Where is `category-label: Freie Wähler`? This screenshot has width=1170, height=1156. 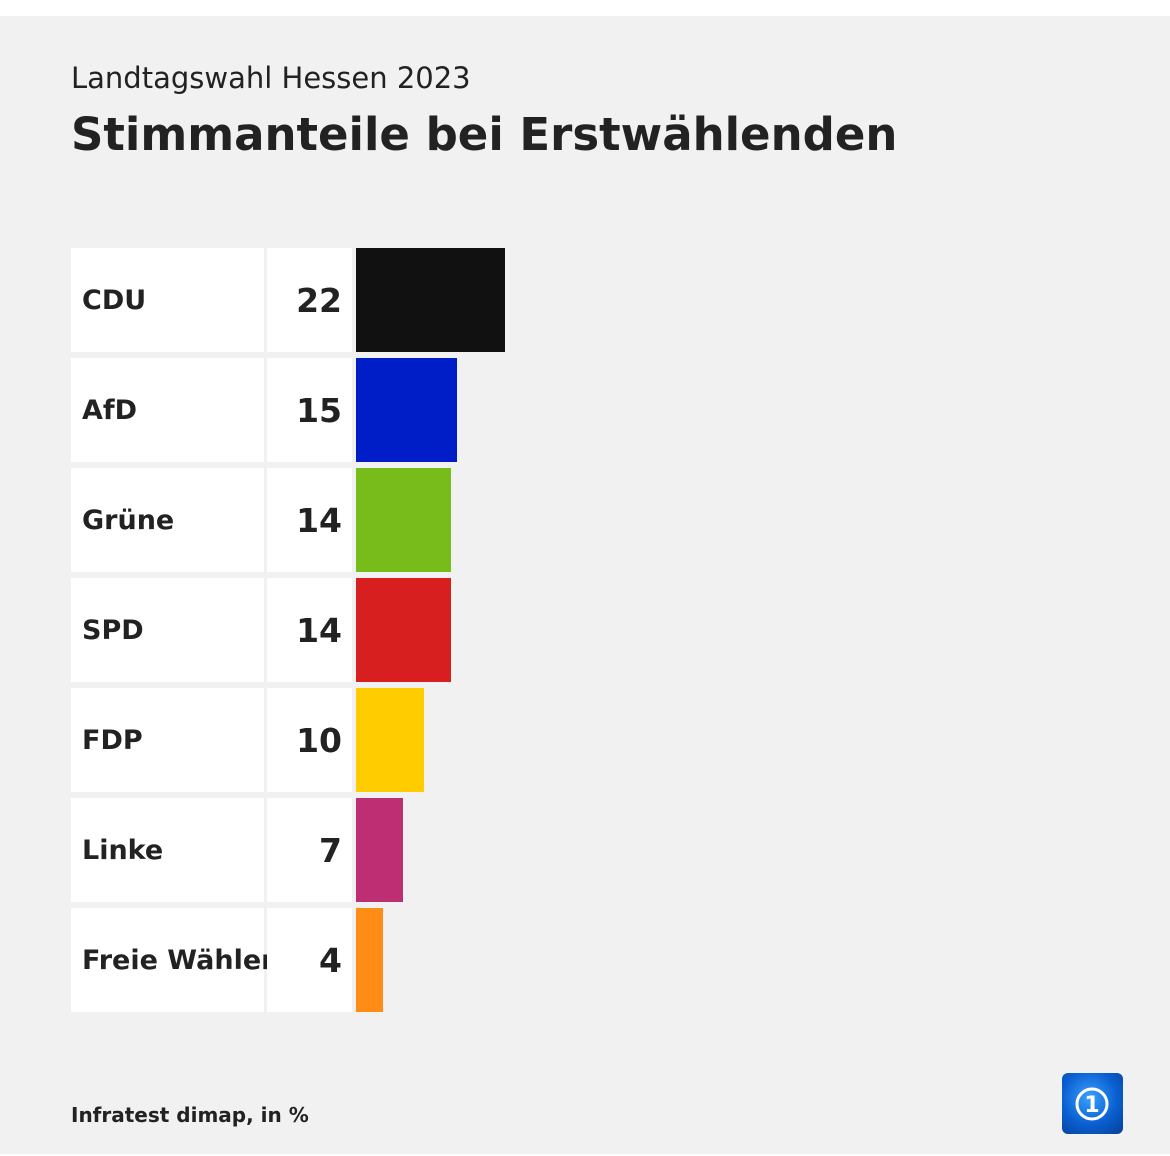
category-label: Freie Wähler is located at coordinates (172, 960).